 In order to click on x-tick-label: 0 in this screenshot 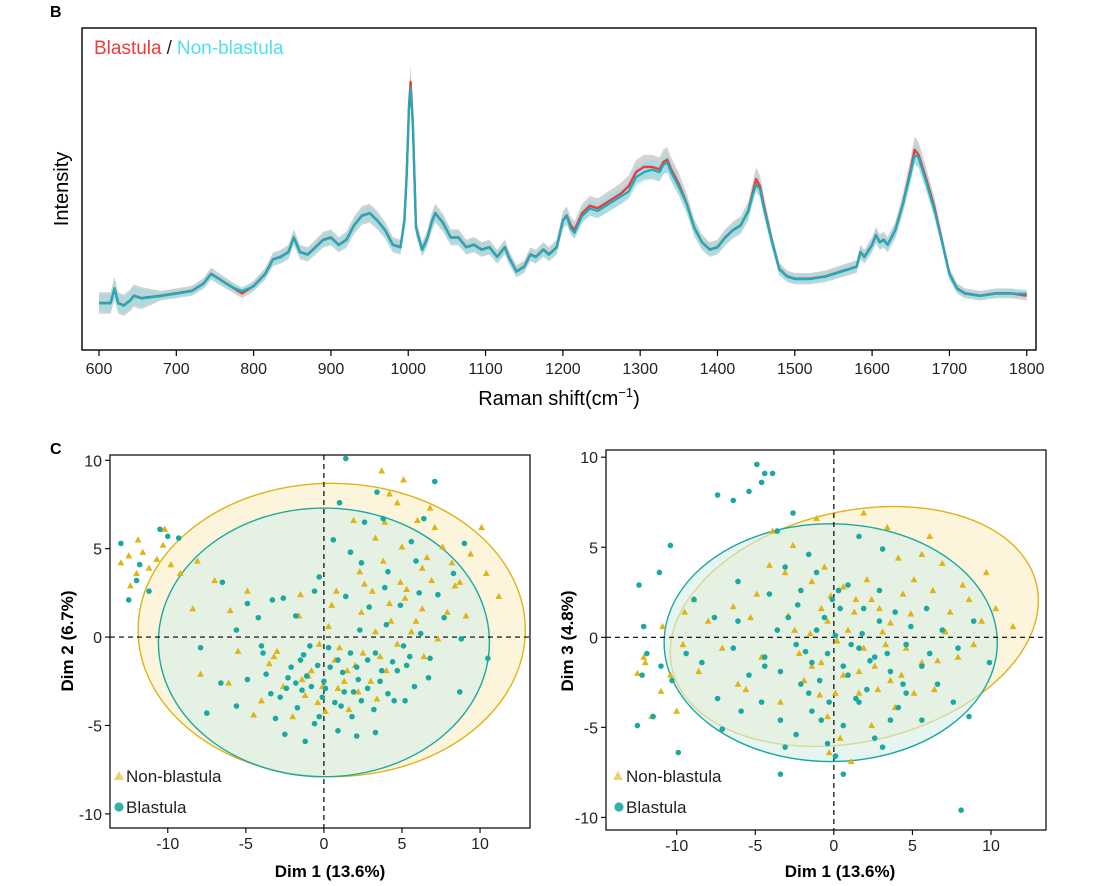, I will do `click(323, 844)`.